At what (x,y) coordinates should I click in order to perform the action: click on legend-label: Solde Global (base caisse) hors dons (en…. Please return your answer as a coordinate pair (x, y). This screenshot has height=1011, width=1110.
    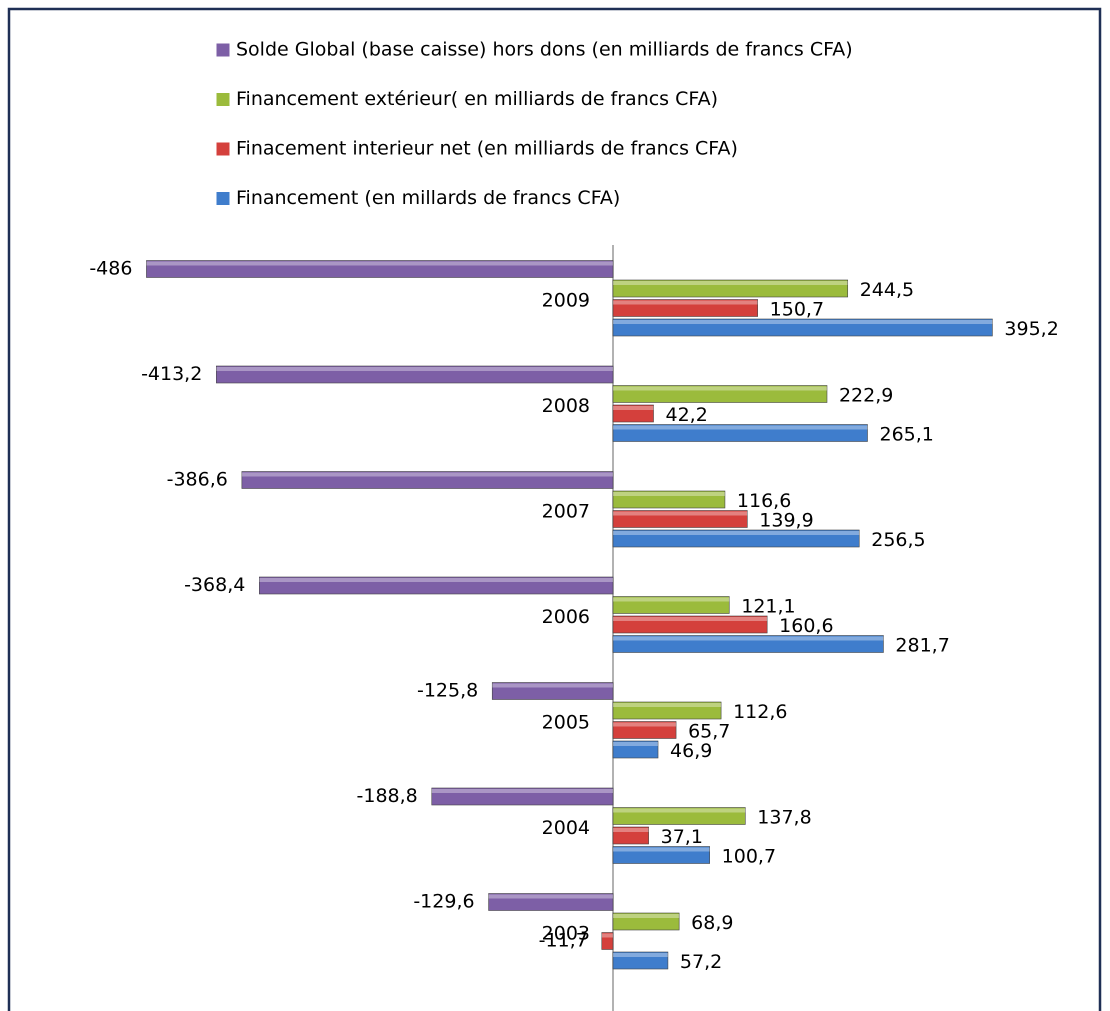
    Looking at the image, I should click on (544, 50).